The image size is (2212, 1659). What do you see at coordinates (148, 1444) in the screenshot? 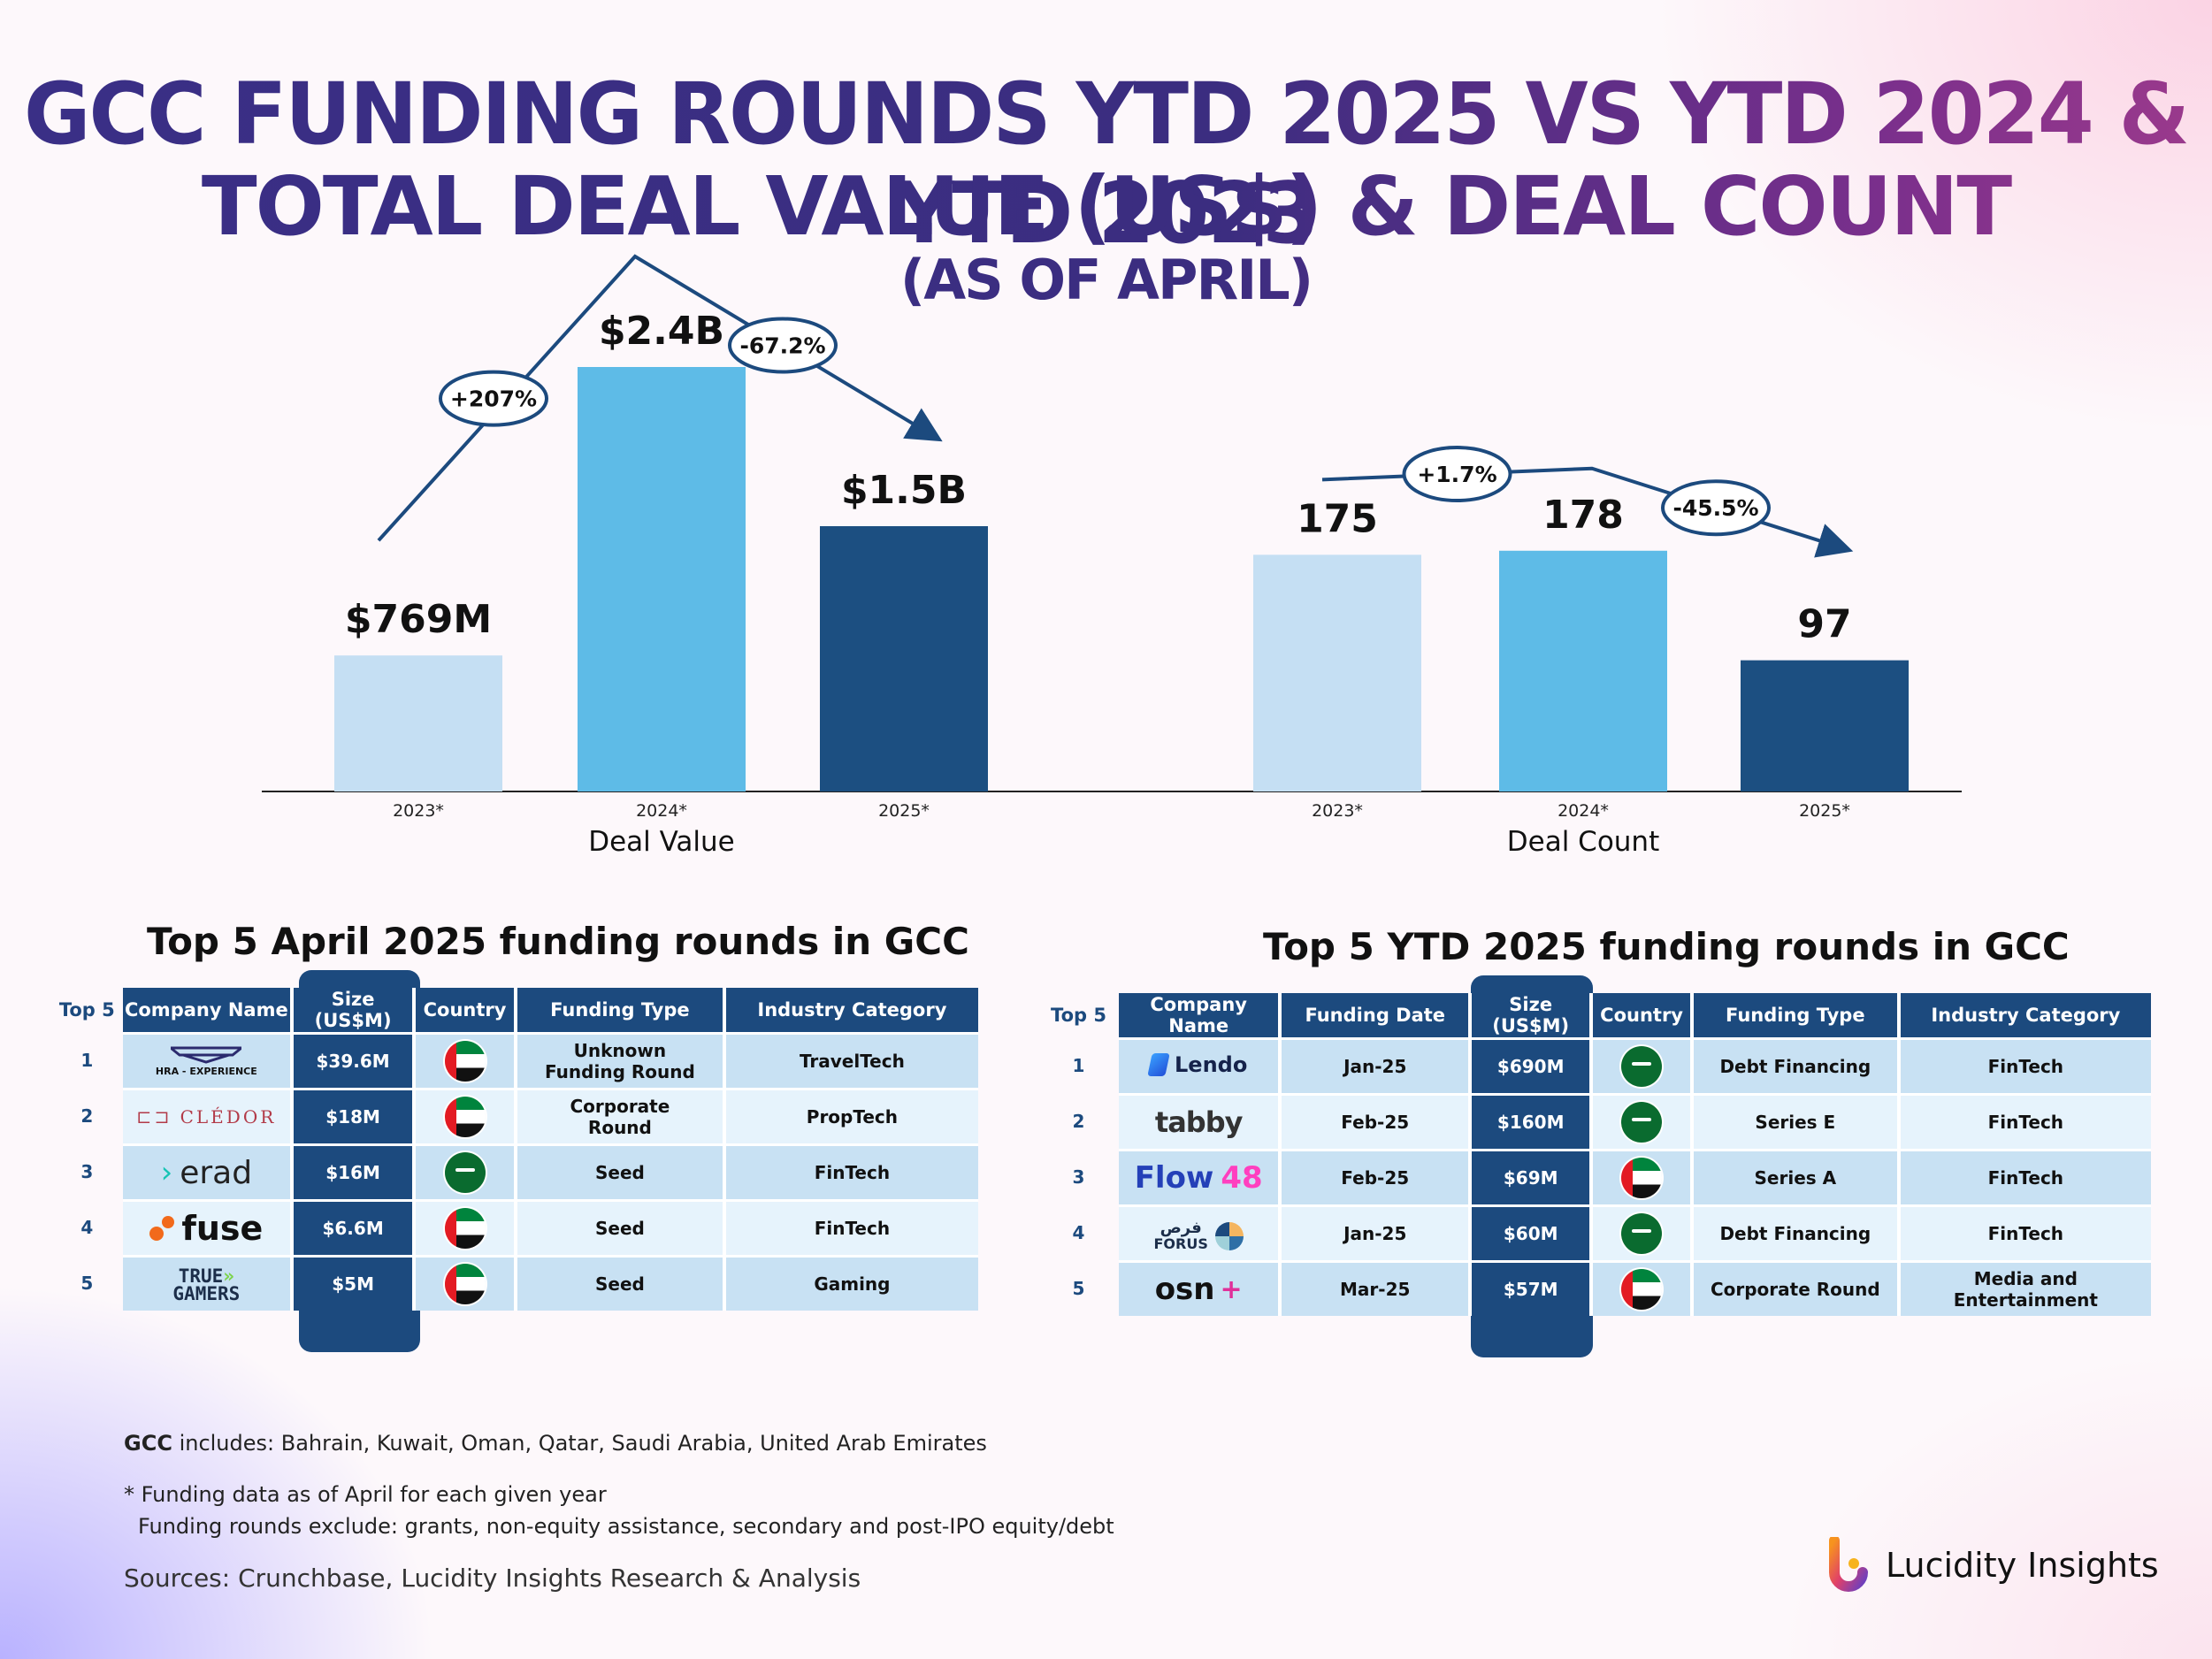
I see `gcc-label: GCC` at bounding box center [148, 1444].